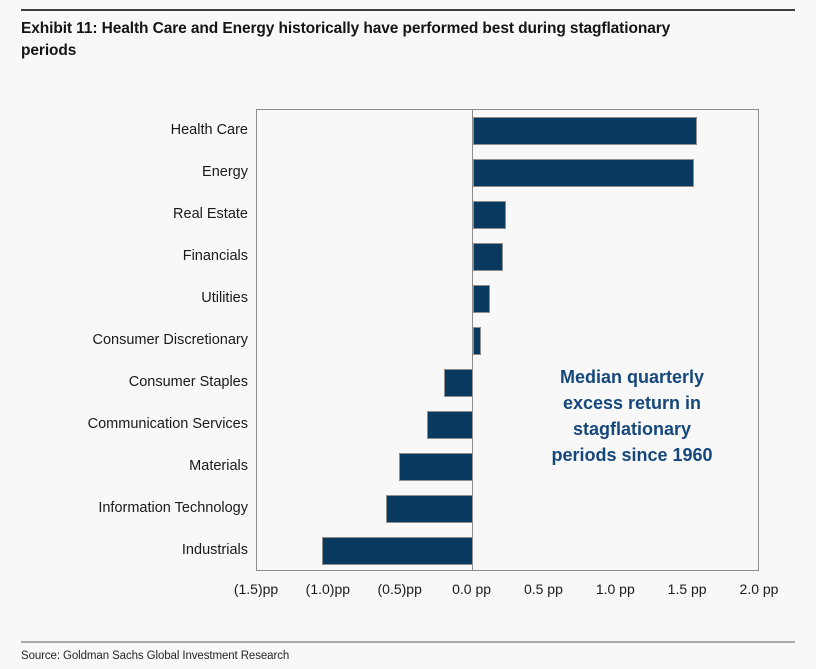  Describe the element at coordinates (170, 340) in the screenshot. I see `category-label-consumer-discretionary: Consumer Discretionary` at that location.